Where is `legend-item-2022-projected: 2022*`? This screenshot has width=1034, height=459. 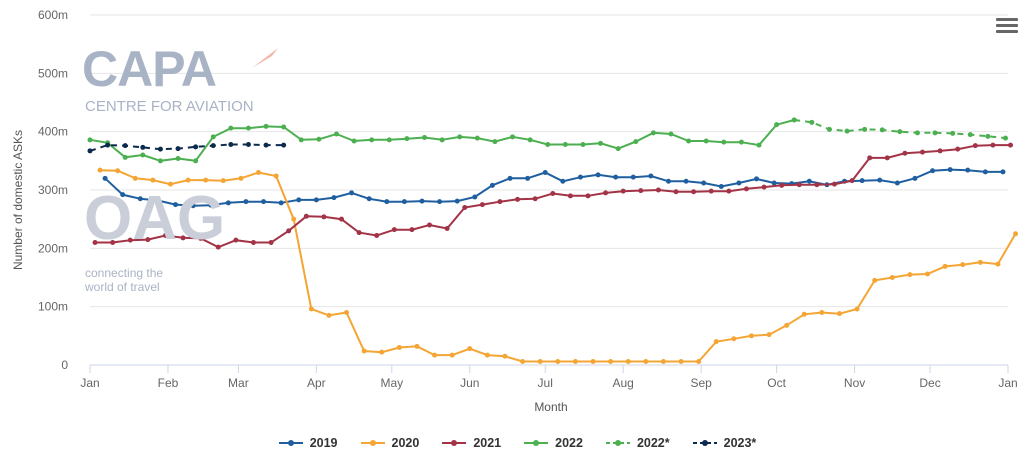
legend-item-2022-projected: 2022* is located at coordinates (637, 443).